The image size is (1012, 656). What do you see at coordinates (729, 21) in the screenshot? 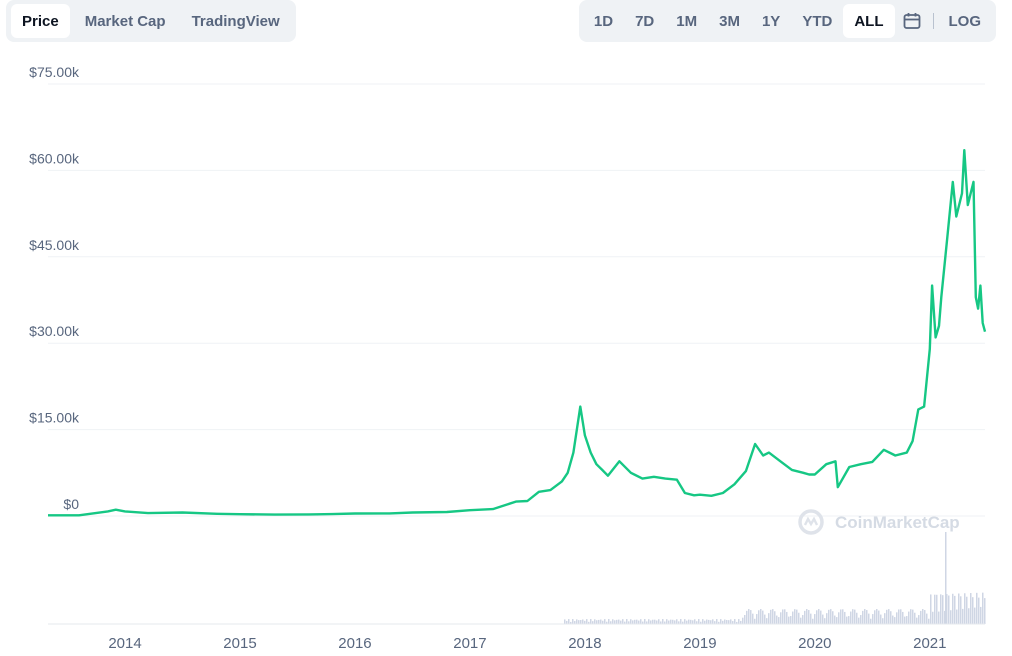
I see `range-3m-button: 3M` at bounding box center [729, 21].